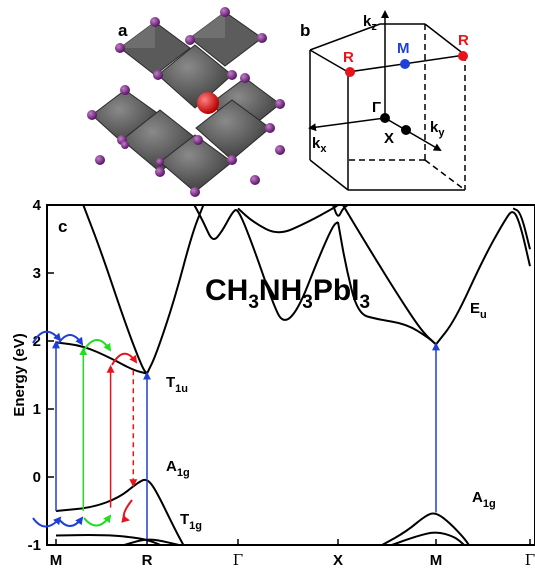 Image resolution: width=535 pixels, height=569 pixels. I want to click on y-tick-label: 2, so click(37, 341).